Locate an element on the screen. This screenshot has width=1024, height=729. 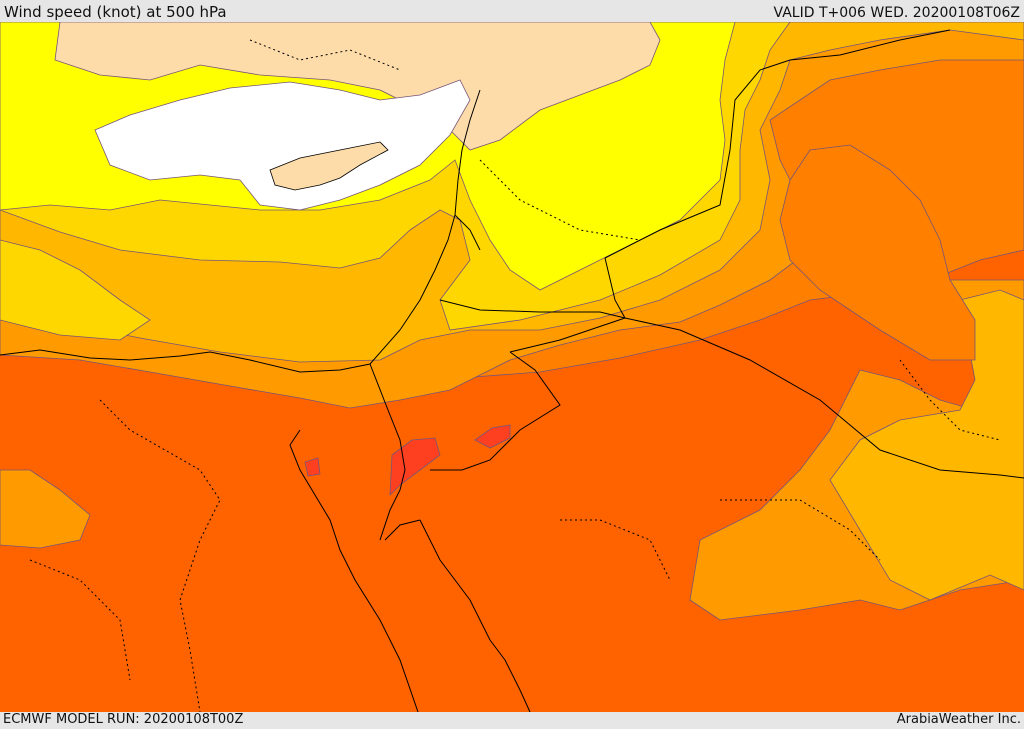
cyprus-island is located at coordinates (329, 166).